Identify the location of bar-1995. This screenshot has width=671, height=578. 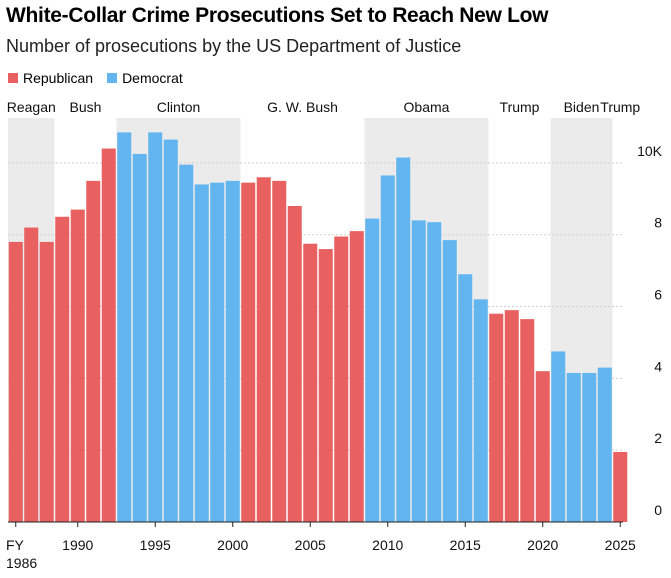
(155, 327).